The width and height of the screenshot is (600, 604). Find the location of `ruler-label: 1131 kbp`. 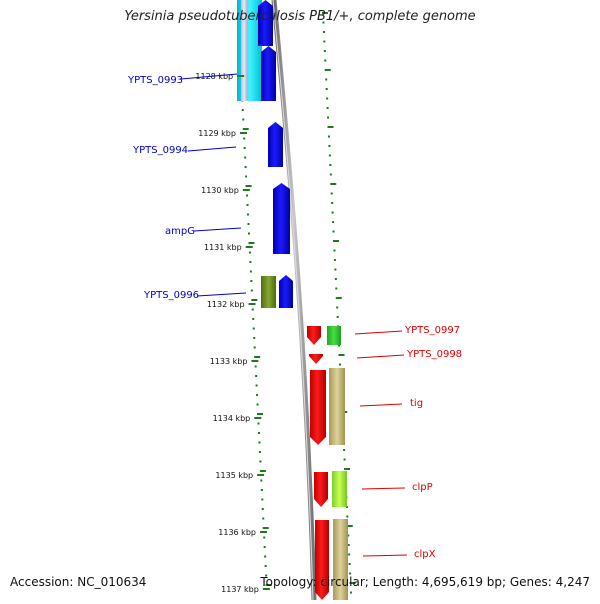

ruler-label: 1131 kbp is located at coordinates (223, 247).